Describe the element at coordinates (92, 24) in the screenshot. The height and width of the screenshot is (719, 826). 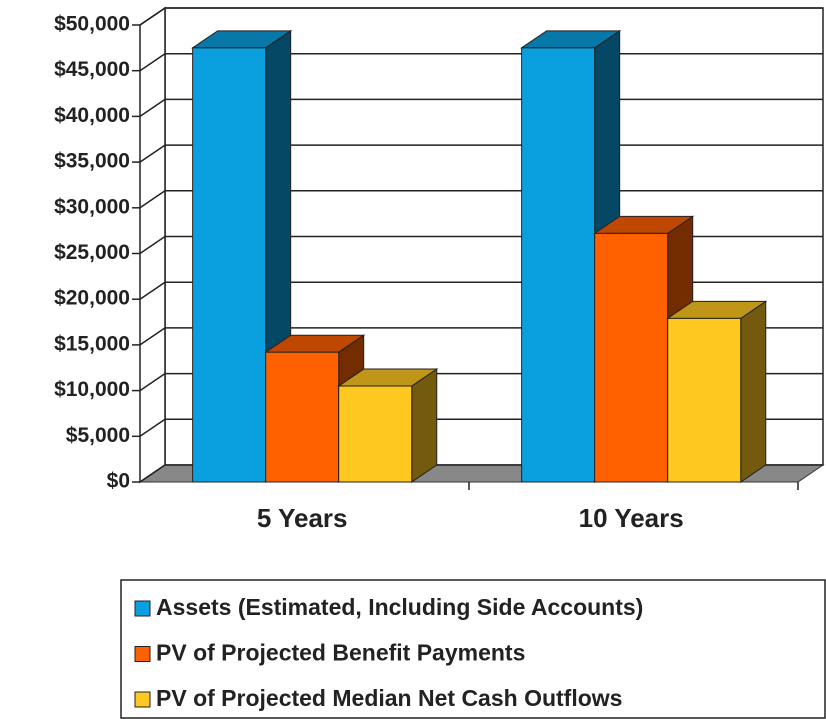
I see `y-tick-label: $50,000` at that location.